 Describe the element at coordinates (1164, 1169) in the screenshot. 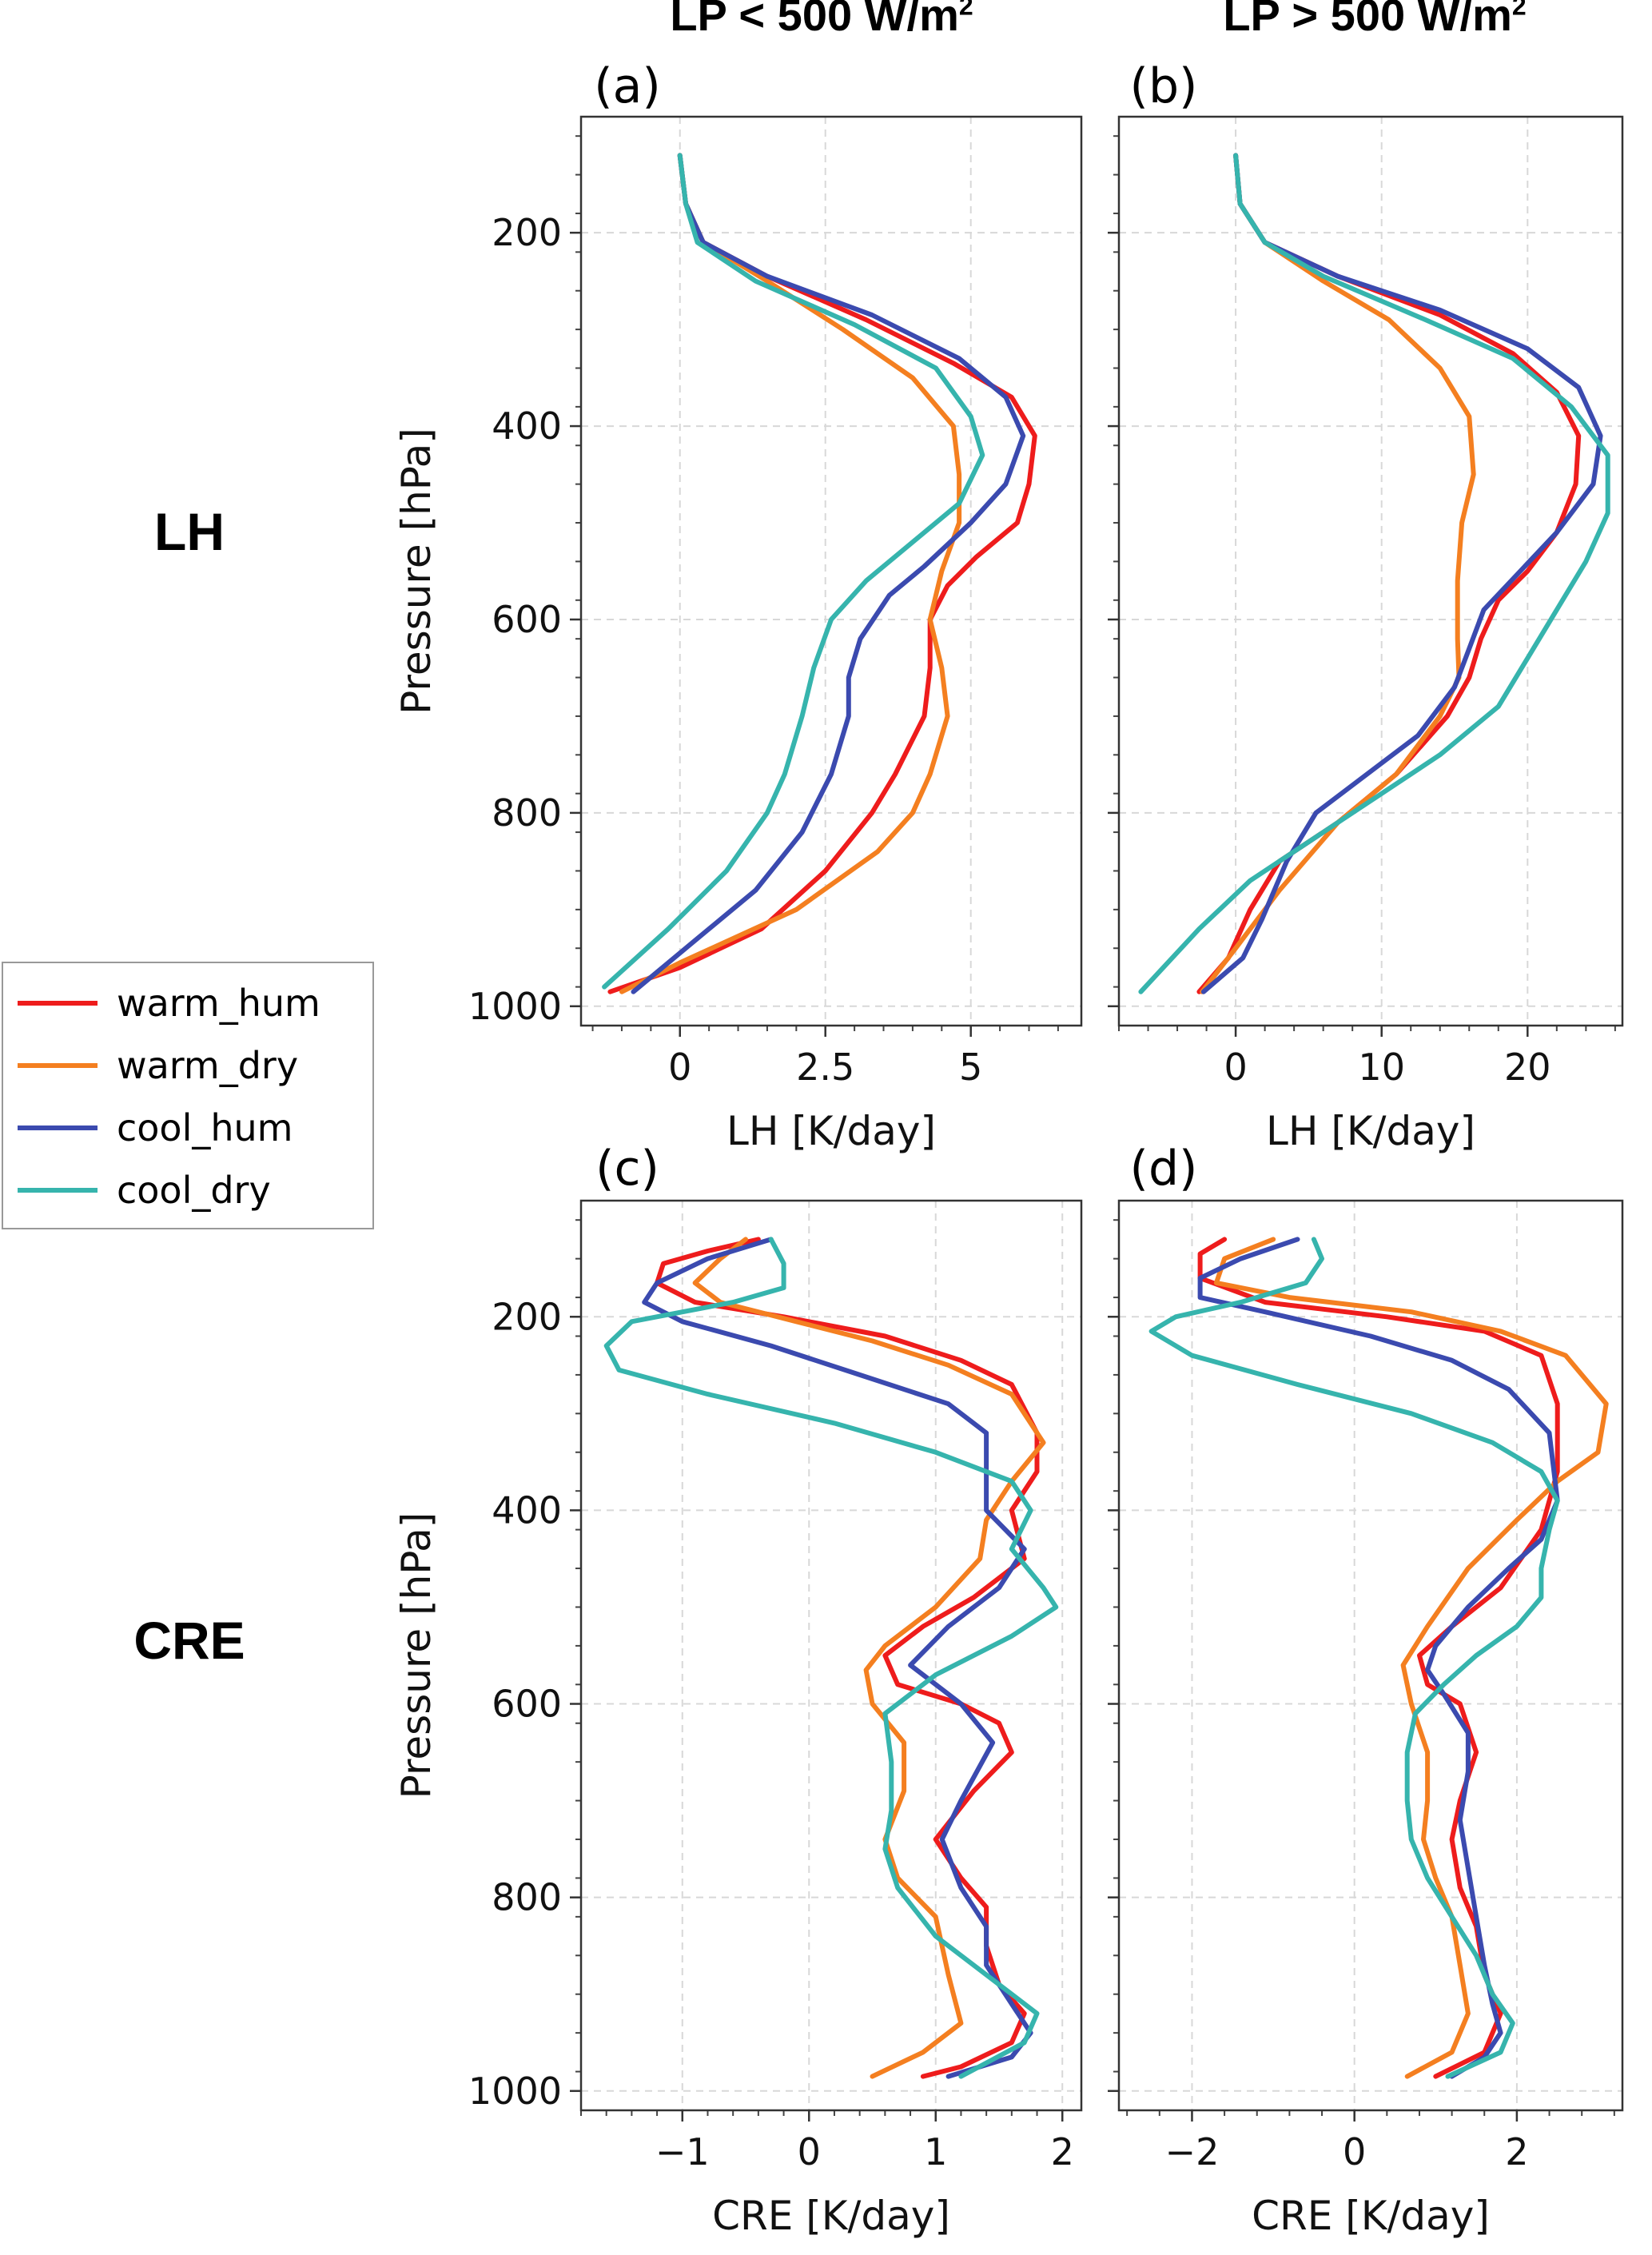

I see `panel-label: (d)` at that location.